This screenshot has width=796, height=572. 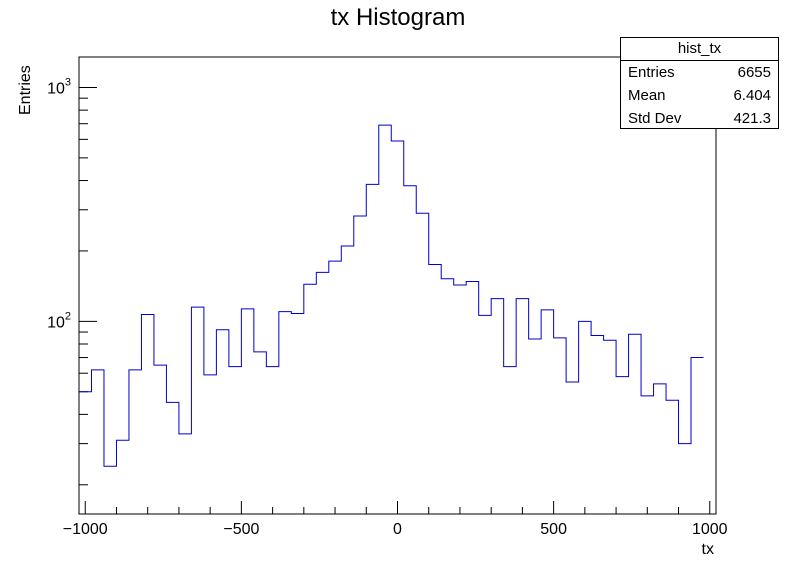 What do you see at coordinates (655, 118) in the screenshot?
I see `stats-label: Std Dev` at bounding box center [655, 118].